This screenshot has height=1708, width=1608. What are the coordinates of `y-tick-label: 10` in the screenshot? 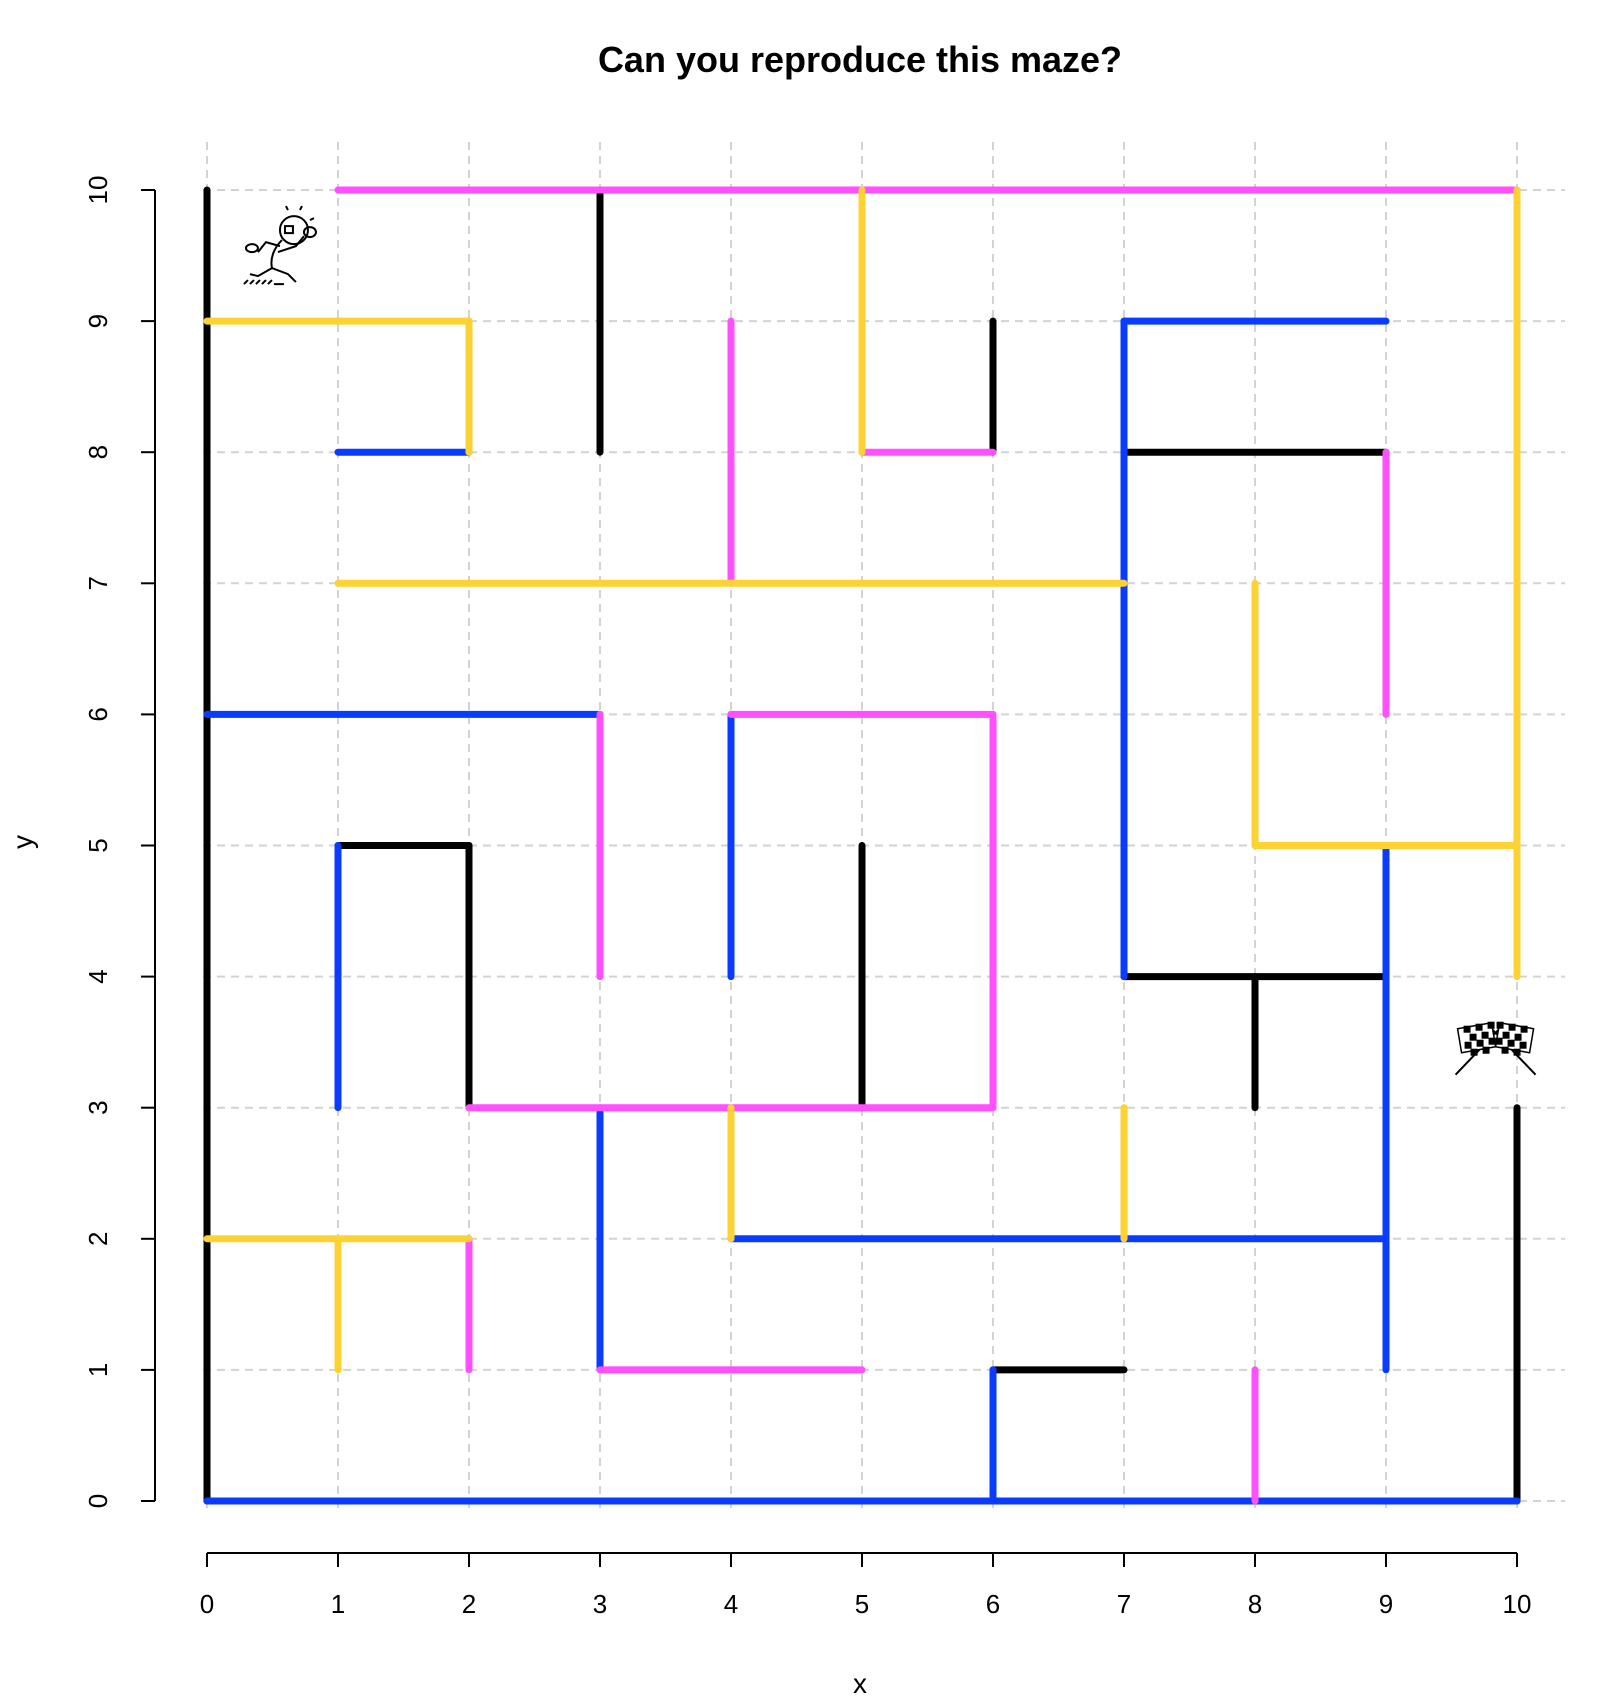 It's located at (98, 190).